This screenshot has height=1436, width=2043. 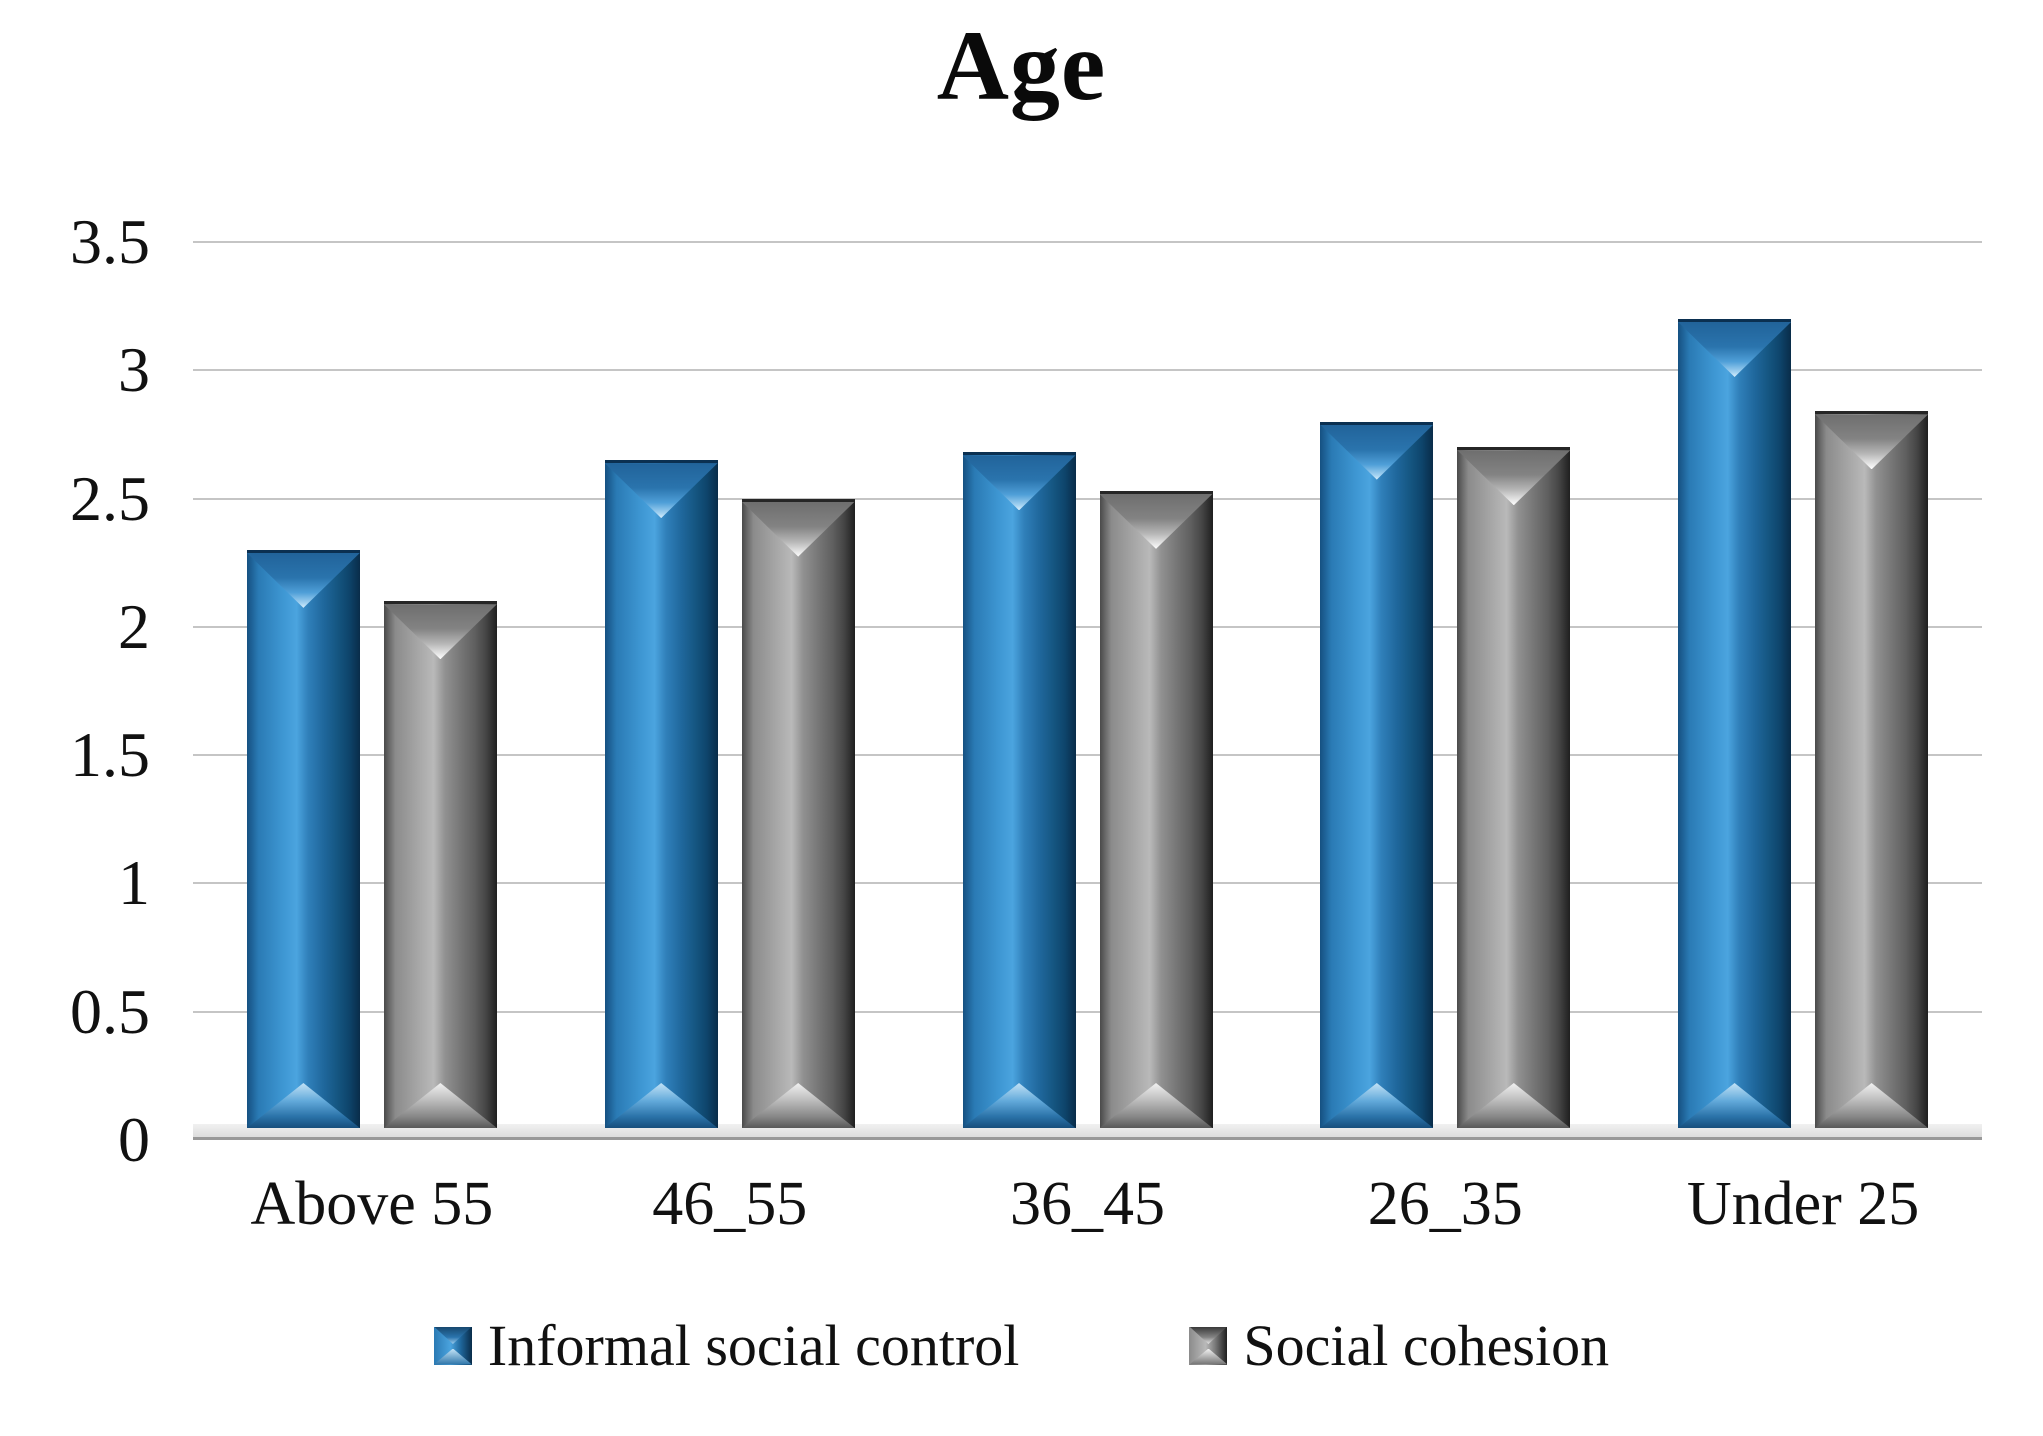 What do you see at coordinates (134, 1139) in the screenshot?
I see `y-axis-label-0: 0` at bounding box center [134, 1139].